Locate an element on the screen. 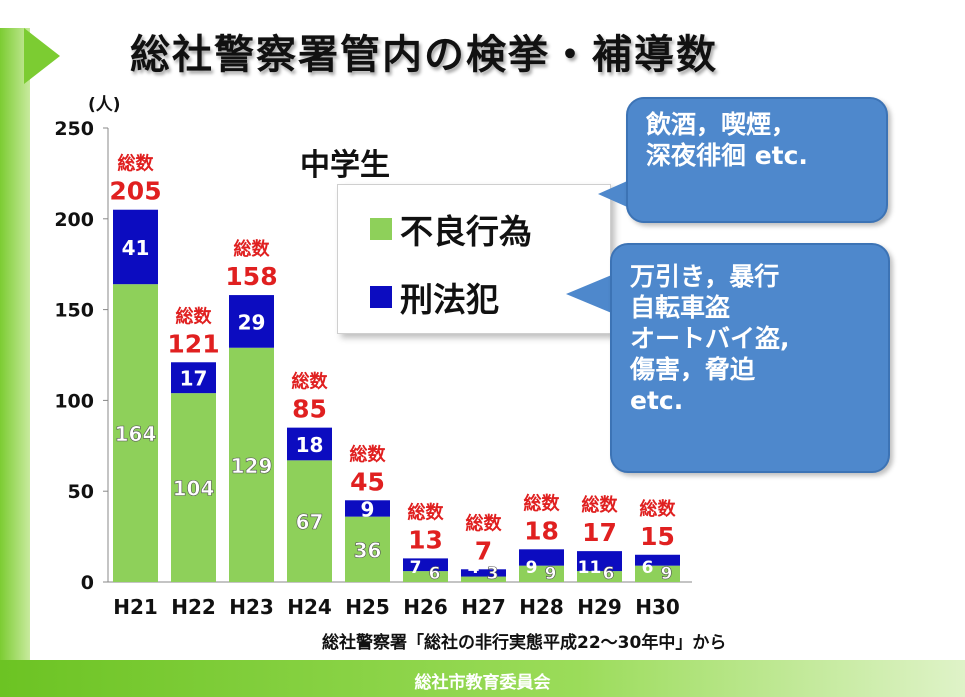 The width and height of the screenshot is (965, 697). callout-line: etc. is located at coordinates (657, 400).